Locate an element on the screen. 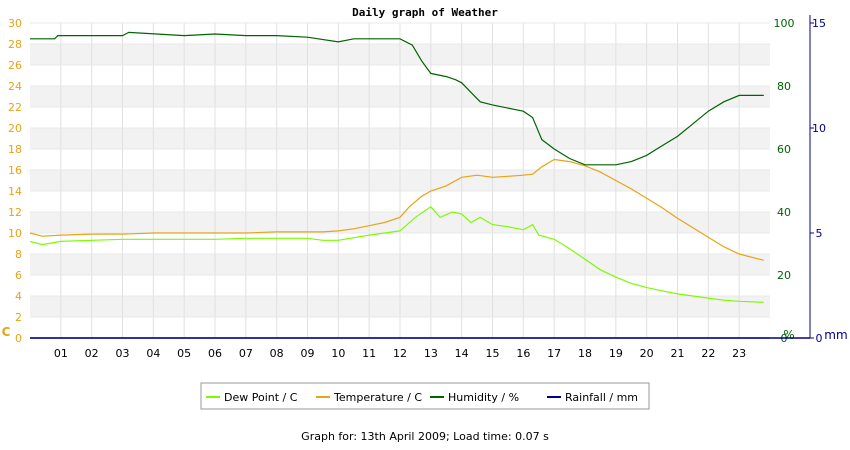 This screenshot has height=450, width=850. legend-box is located at coordinates (425, 396).